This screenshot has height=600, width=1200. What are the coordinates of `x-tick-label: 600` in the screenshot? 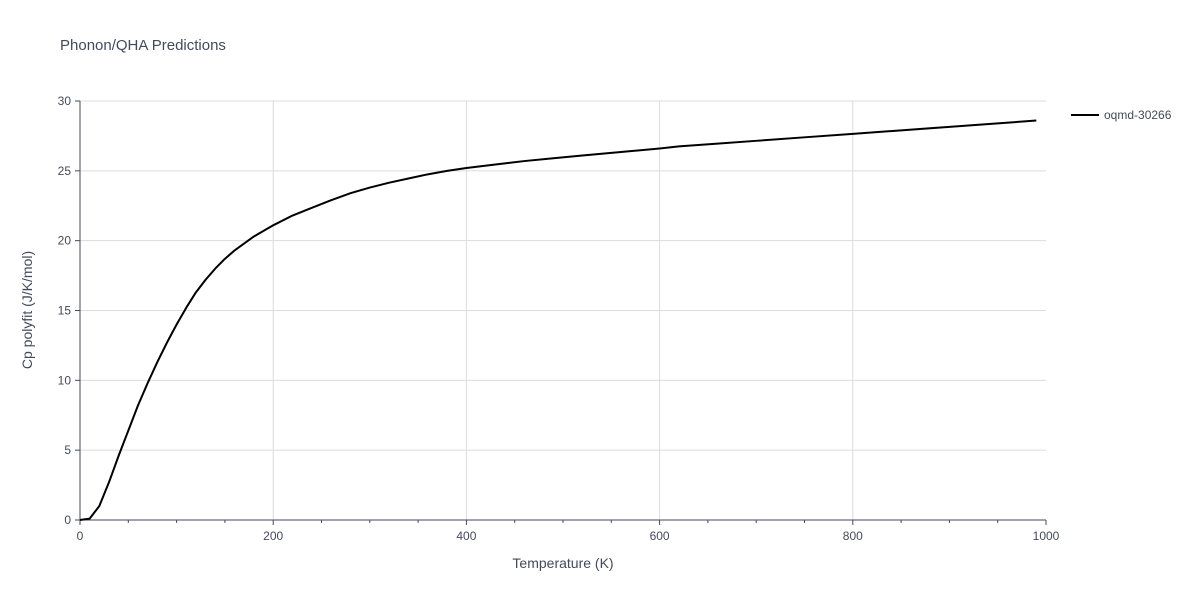 It's located at (660, 536).